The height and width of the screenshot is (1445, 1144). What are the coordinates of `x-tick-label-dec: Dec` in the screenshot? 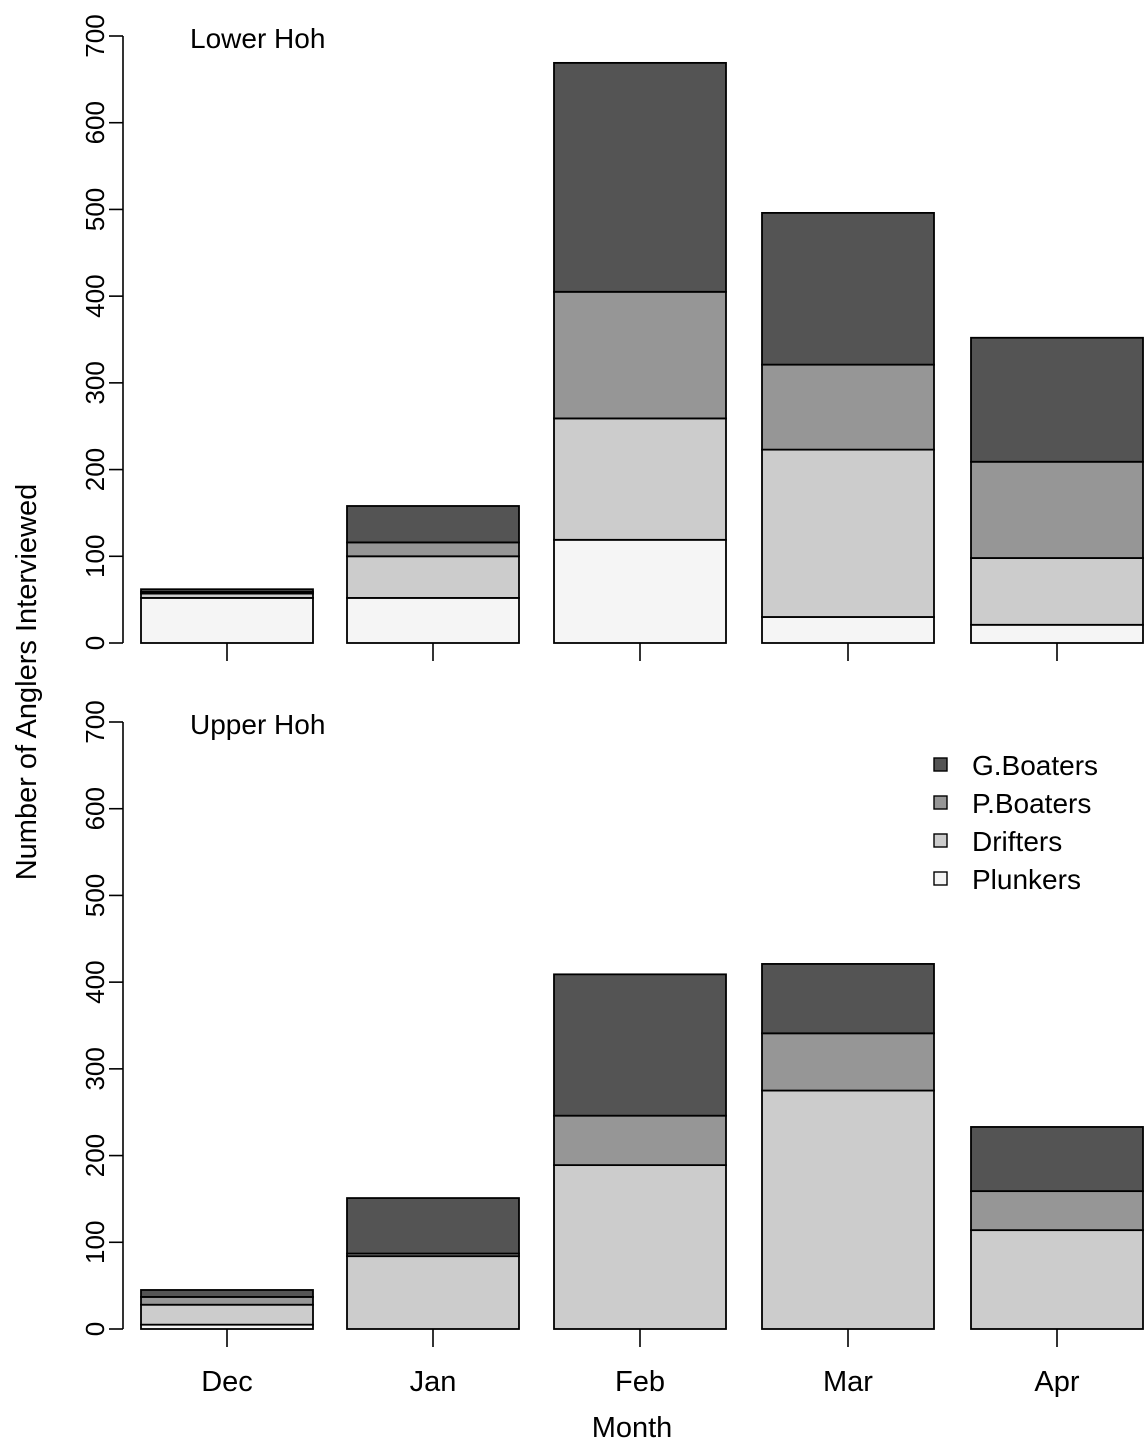 It's located at (227, 1382).